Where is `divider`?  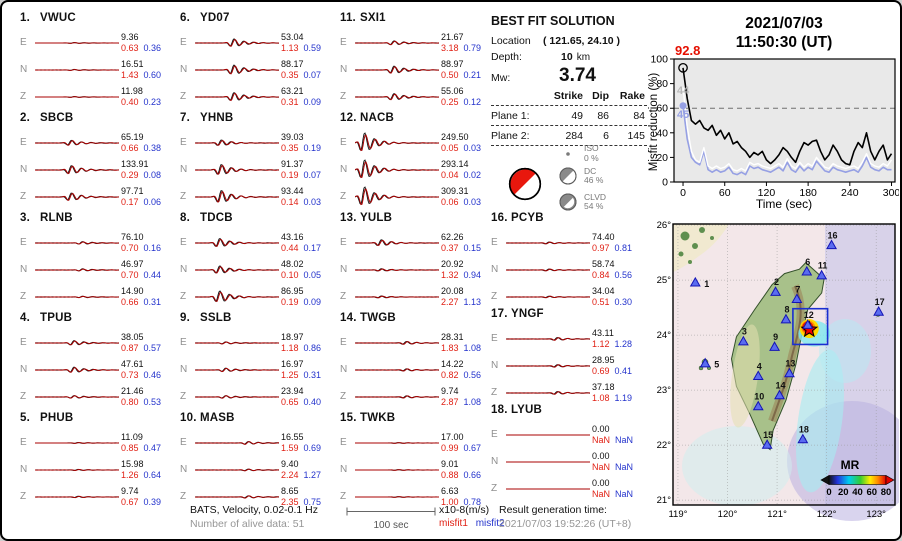
divider is located at coordinates (569, 145).